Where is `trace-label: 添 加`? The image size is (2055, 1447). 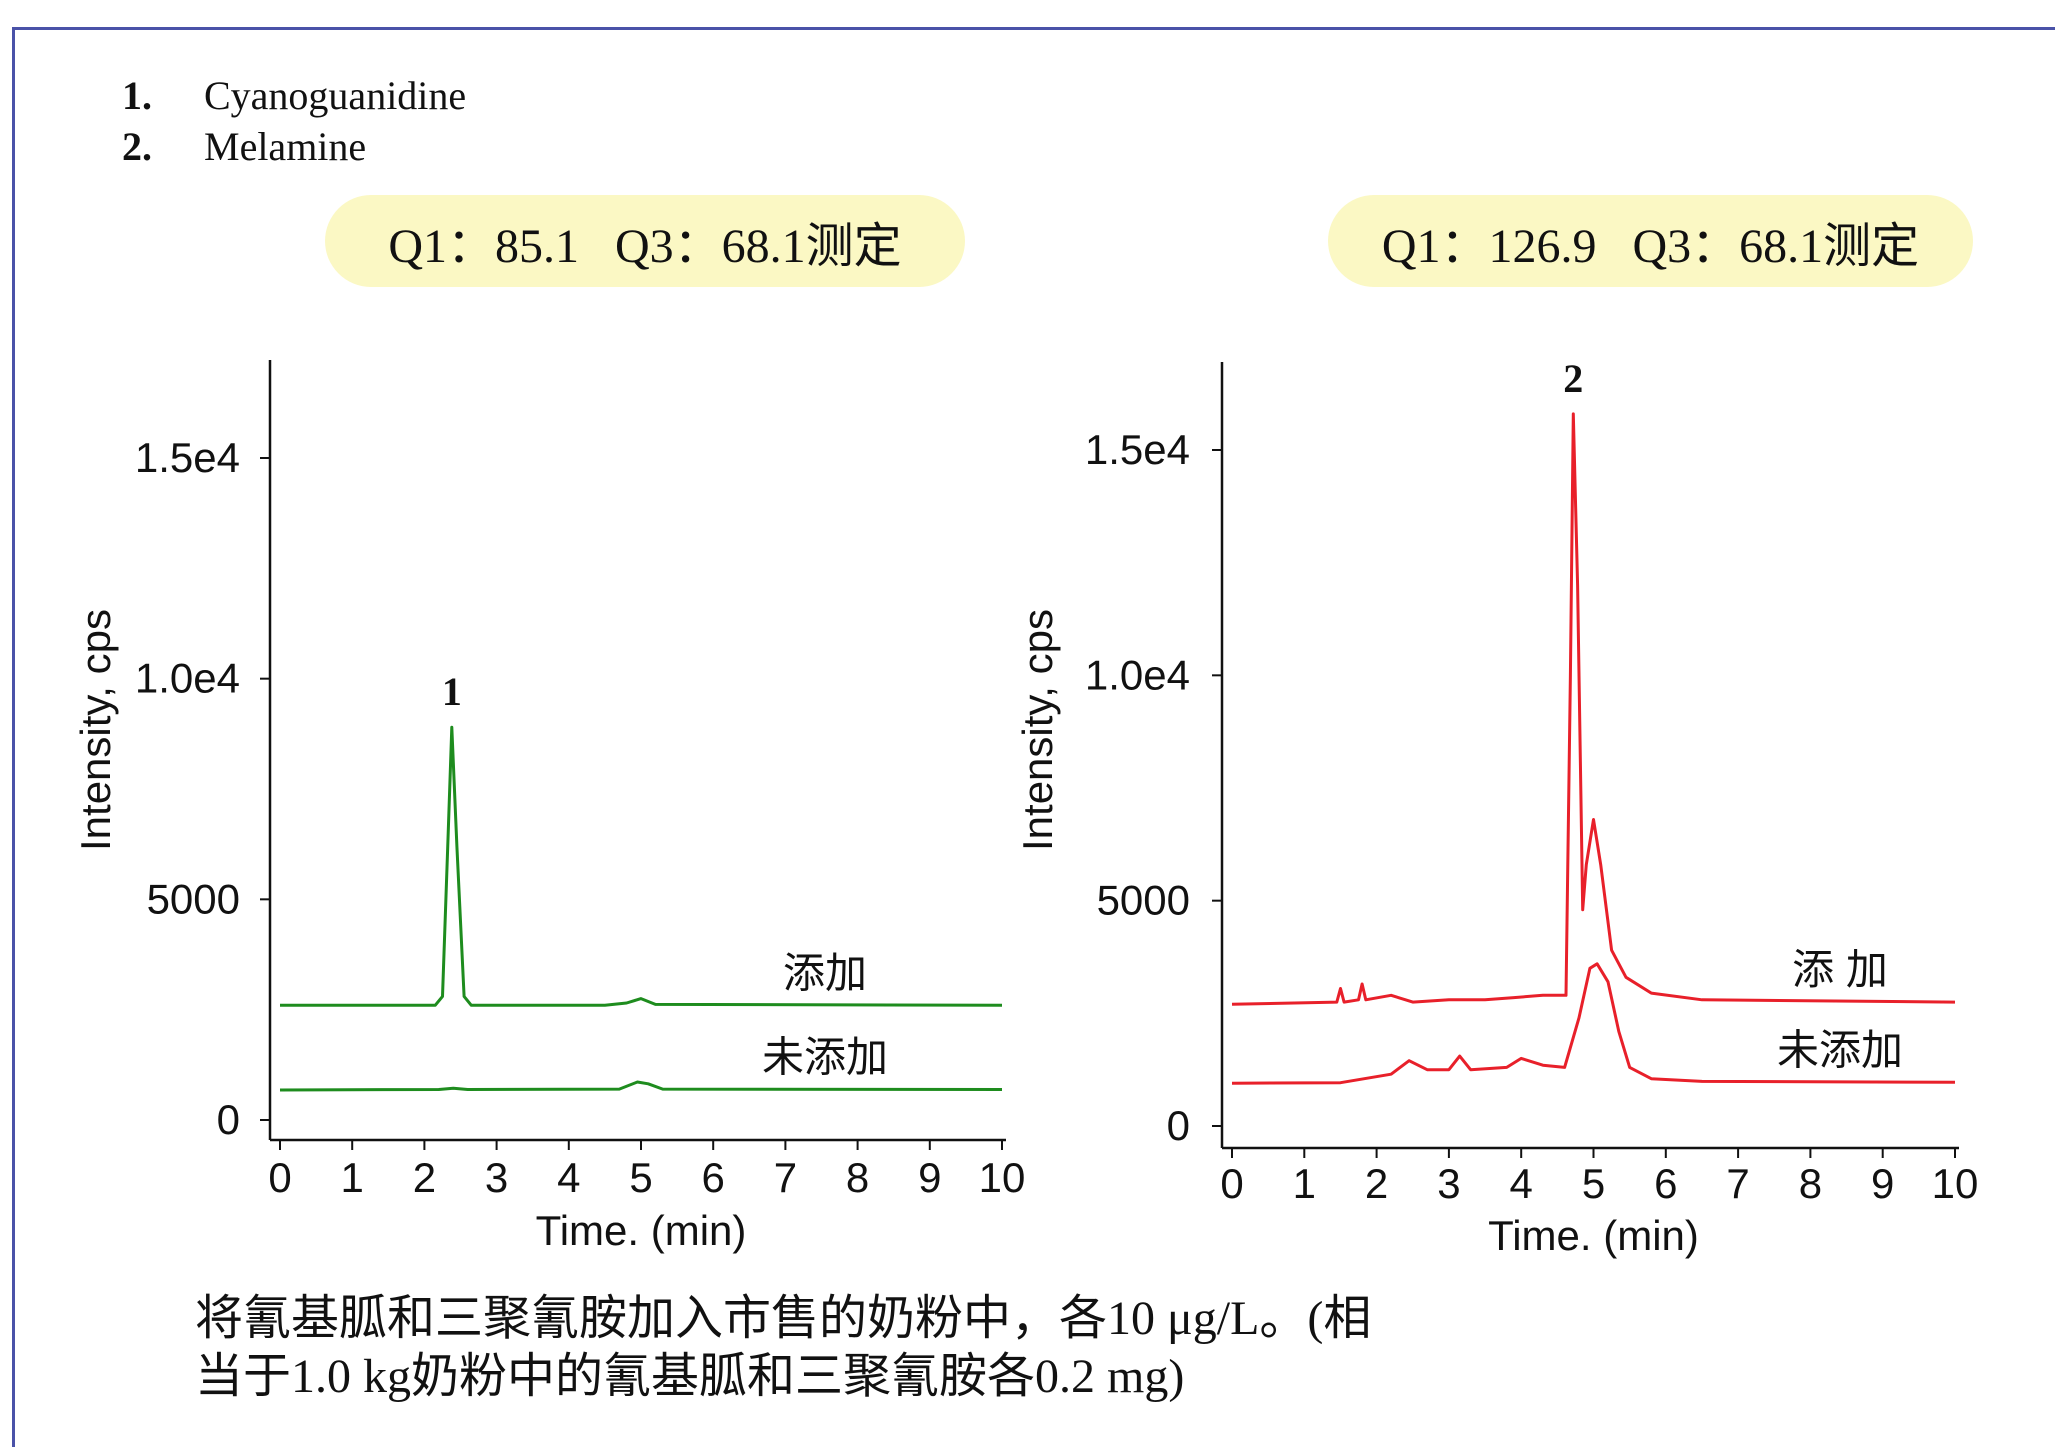
trace-label: 添 加 is located at coordinates (1840, 969).